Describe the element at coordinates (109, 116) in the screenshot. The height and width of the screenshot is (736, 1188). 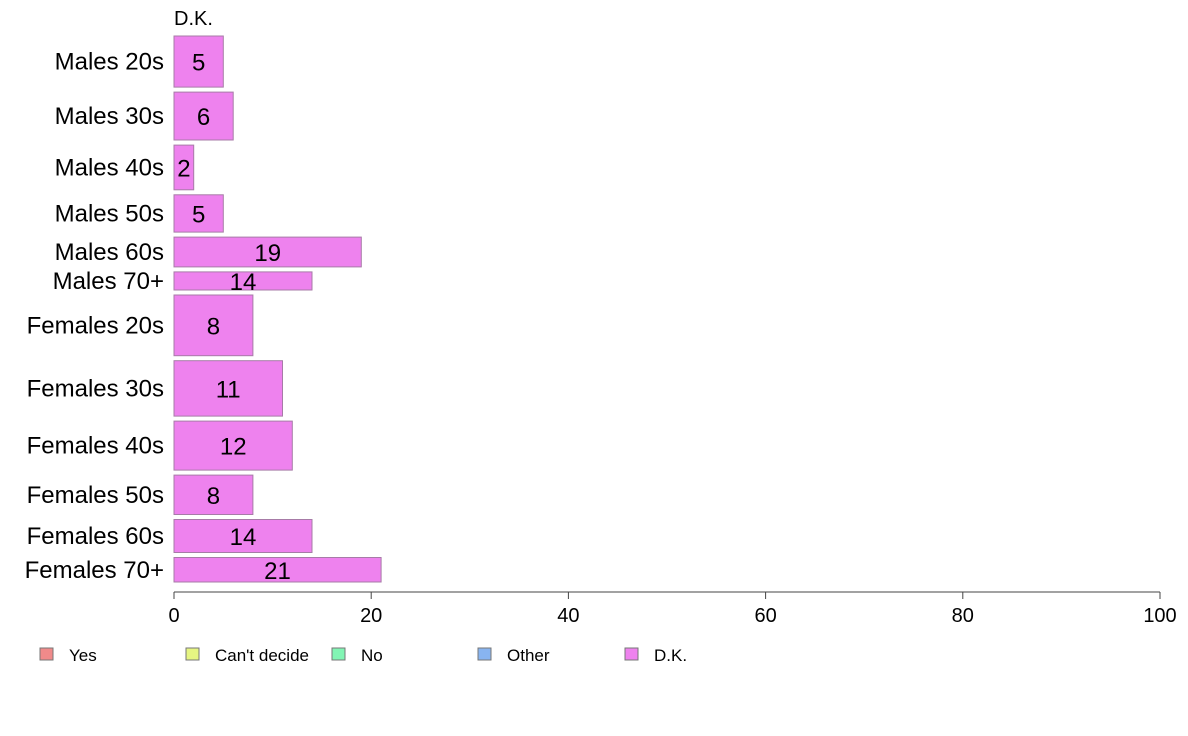
I see `category-label: Males 30s` at that location.